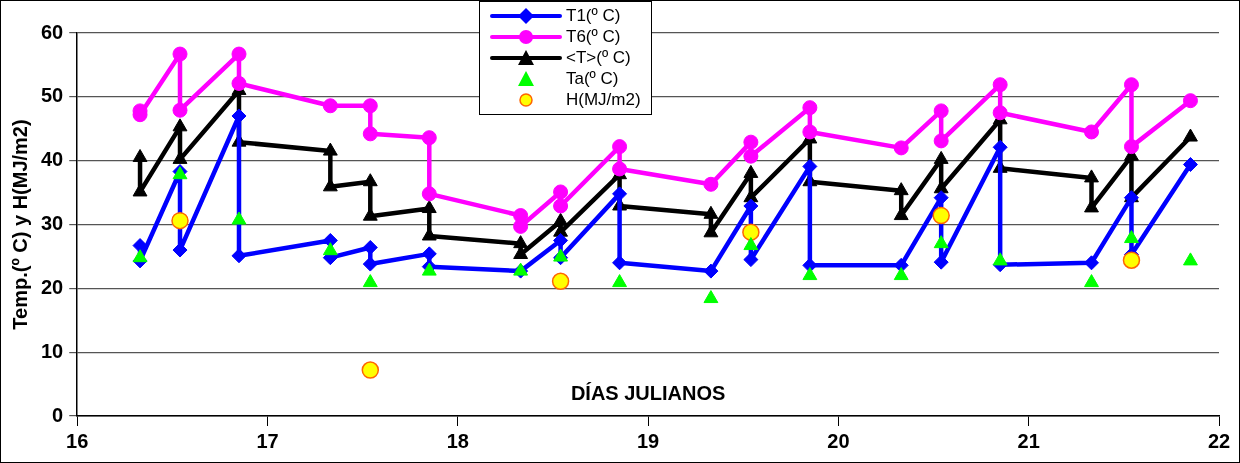 The height and width of the screenshot is (463, 1240). I want to click on y-tick-label: 30, so click(52, 223).